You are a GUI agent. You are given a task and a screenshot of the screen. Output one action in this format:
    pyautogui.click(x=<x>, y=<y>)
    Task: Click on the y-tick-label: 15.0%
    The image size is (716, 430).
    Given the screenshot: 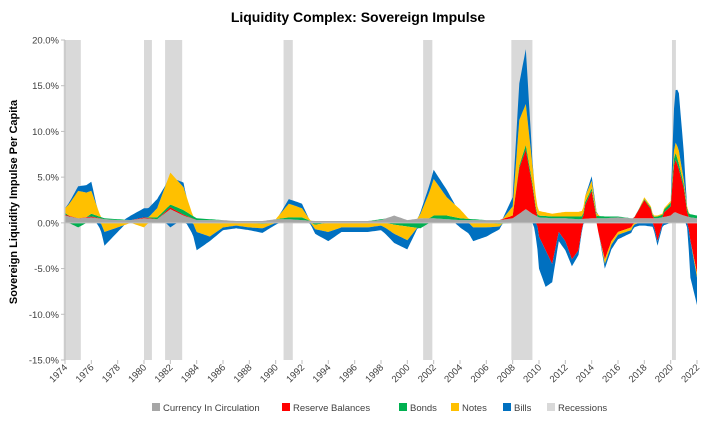 What is the action you would take?
    pyautogui.click(x=45, y=86)
    